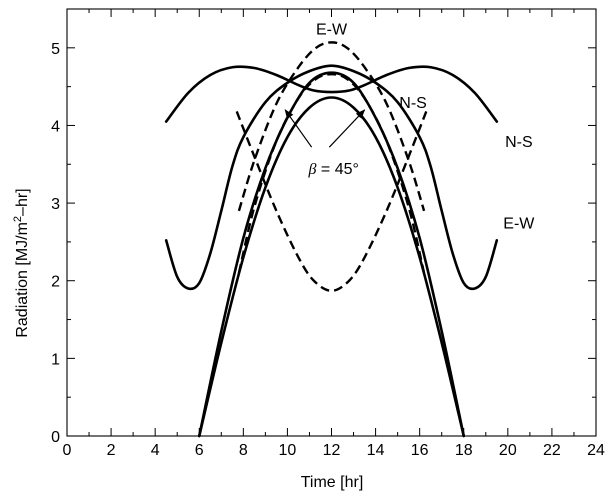 The image size is (612, 496). I want to click on y-tick-label: 3, so click(55, 204).